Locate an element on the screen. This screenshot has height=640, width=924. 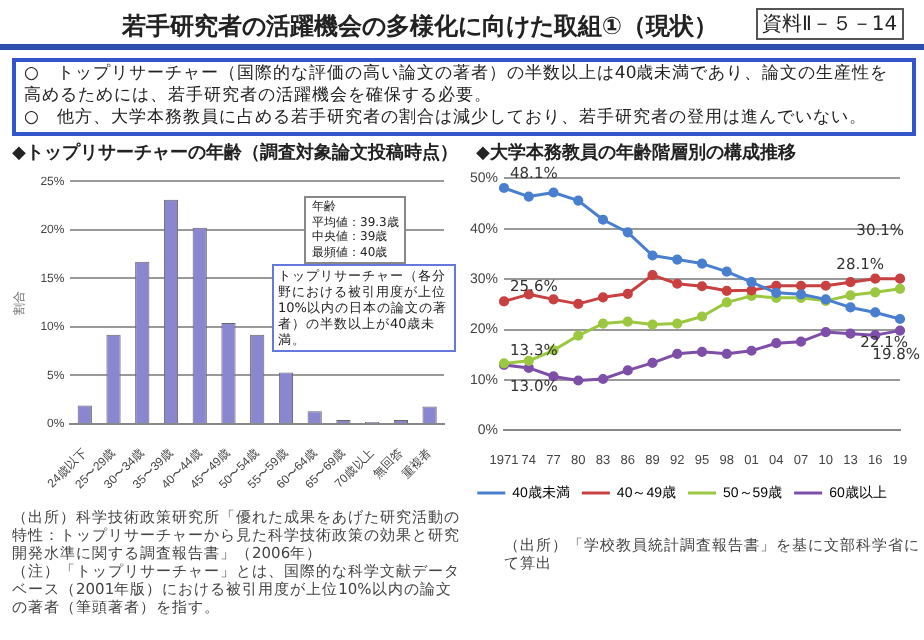
chart-title: ◆トップリサーチャーの年齢（調査対象論文投稿時点） is located at coordinates (235, 153).